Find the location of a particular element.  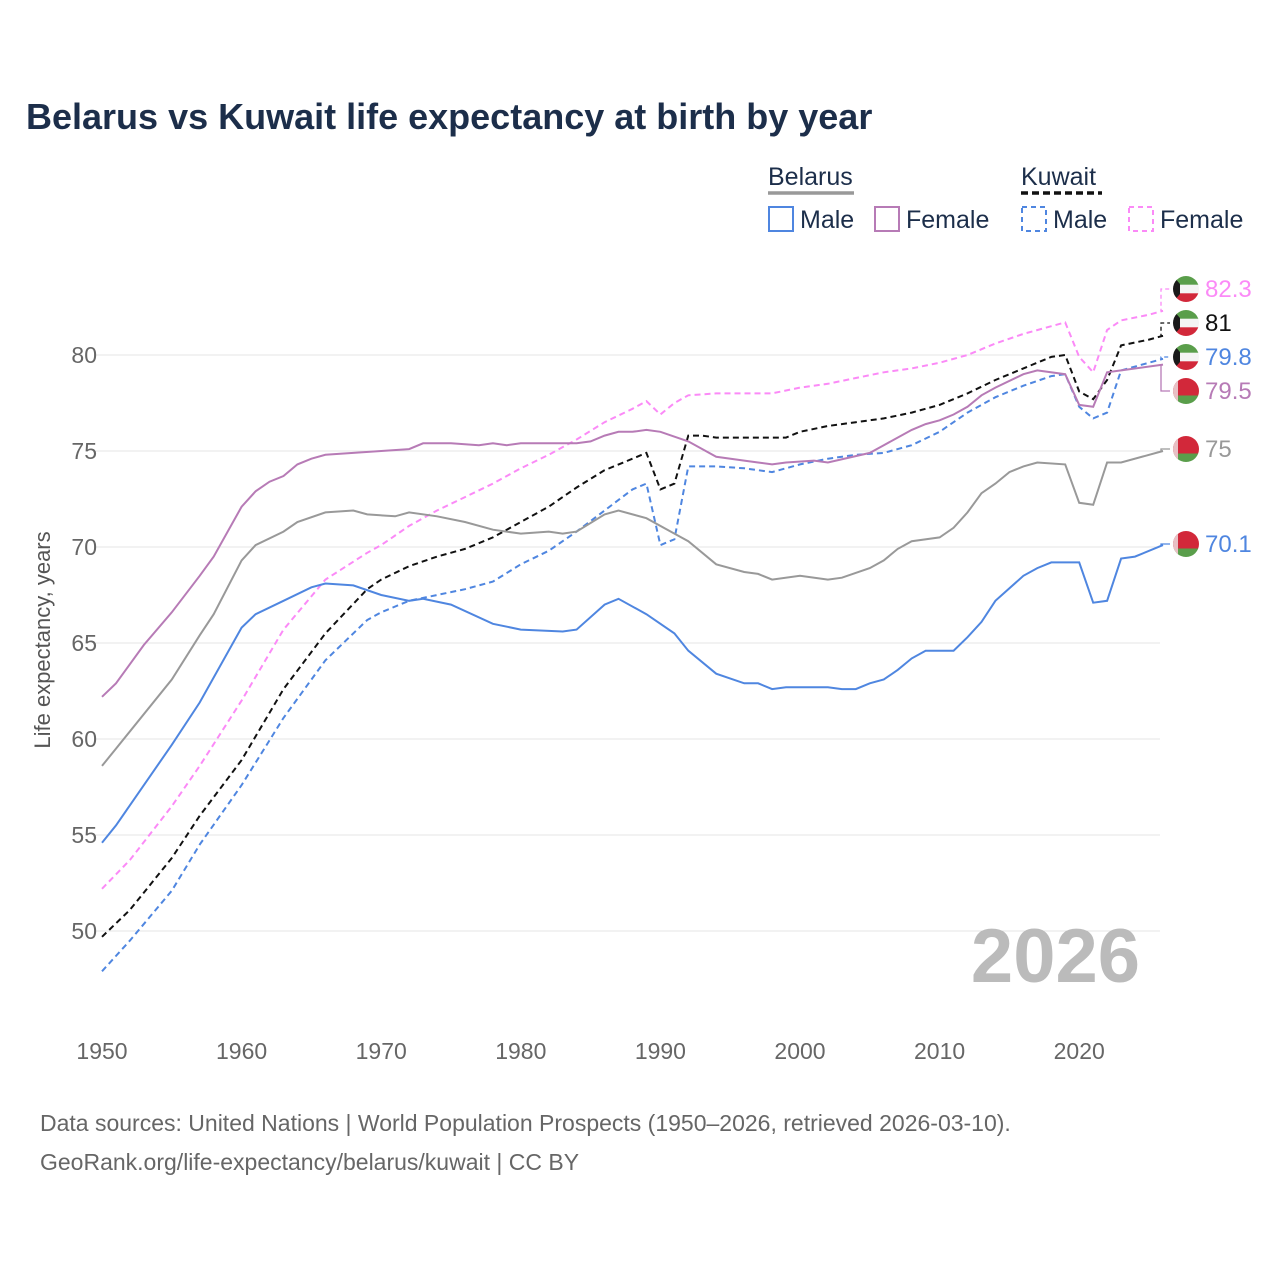

x-tick-label: 1970 is located at coordinates (381, 1051).